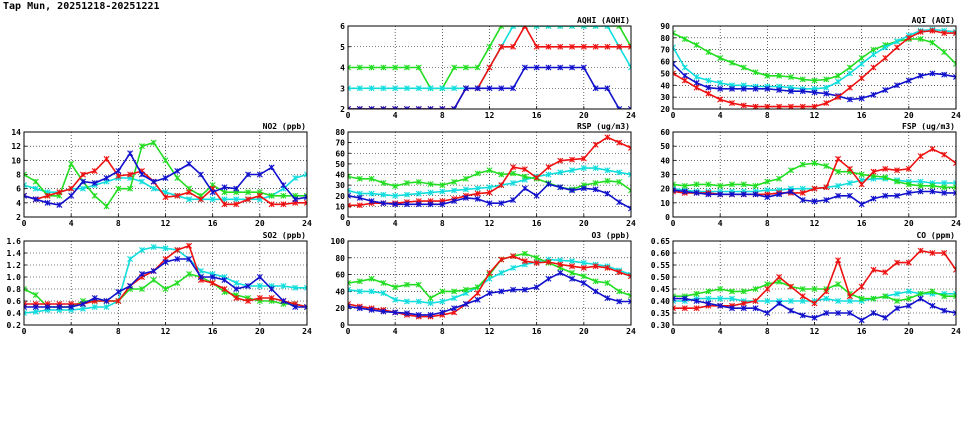 This screenshot has height=447, width=975. I want to click on x-tick-label: 0, so click(673, 223).